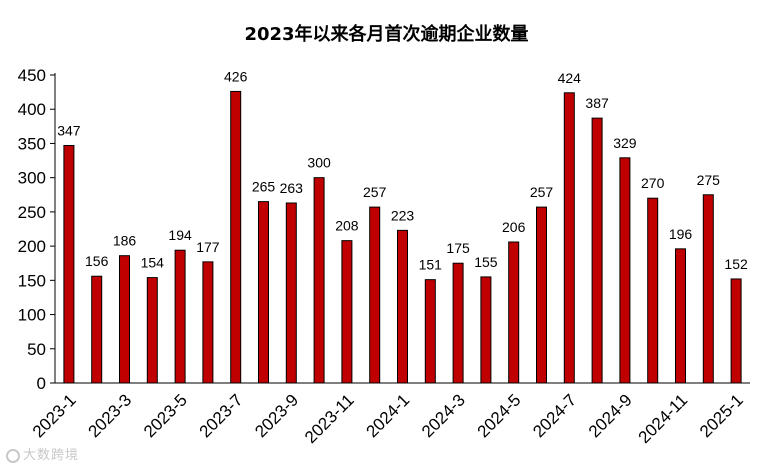  I want to click on data-label: 300, so click(319, 163).